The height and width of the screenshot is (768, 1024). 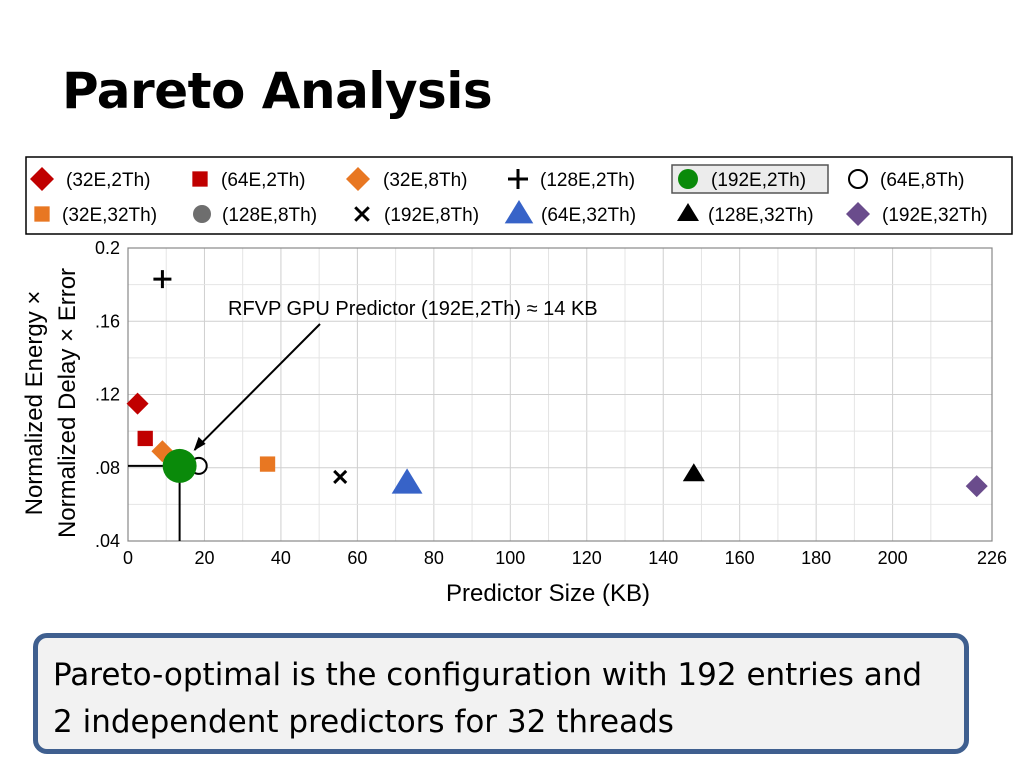 I want to click on legend-marker-128e-32th, so click(x=688, y=212).